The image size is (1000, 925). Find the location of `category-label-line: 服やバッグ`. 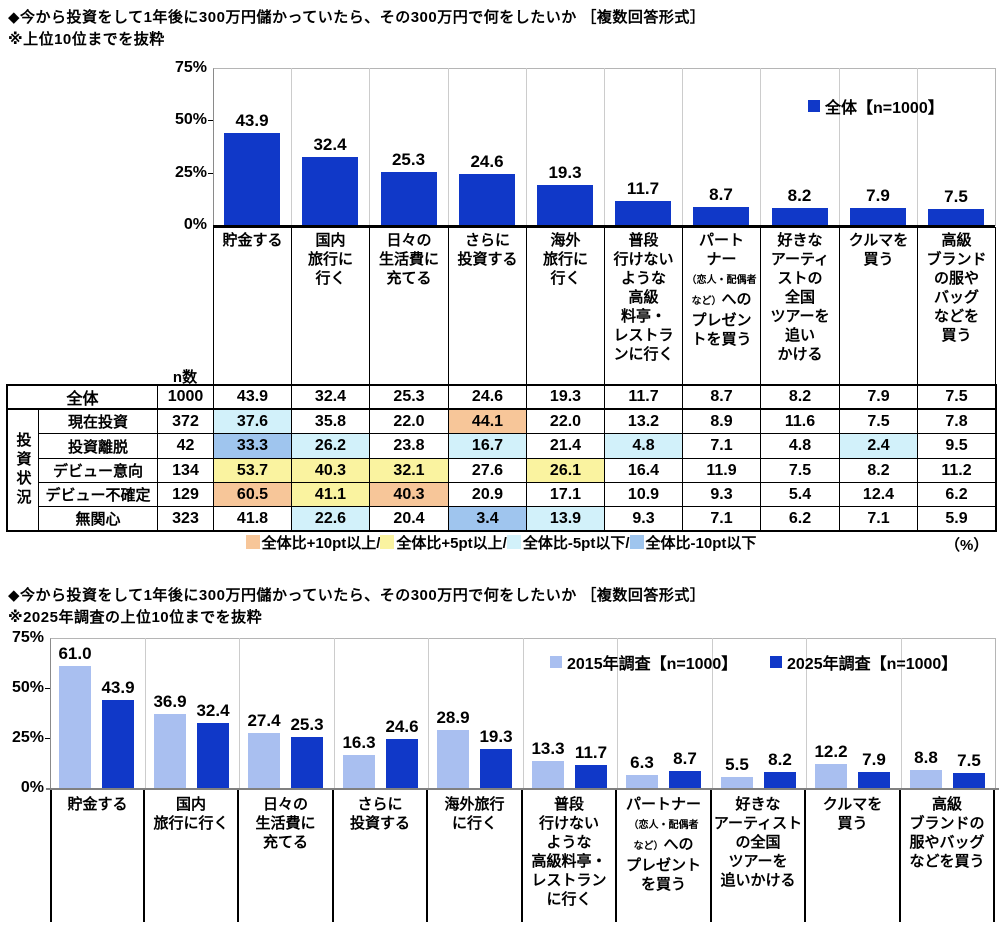

category-label-line: 服やバッグ is located at coordinates (947, 842).